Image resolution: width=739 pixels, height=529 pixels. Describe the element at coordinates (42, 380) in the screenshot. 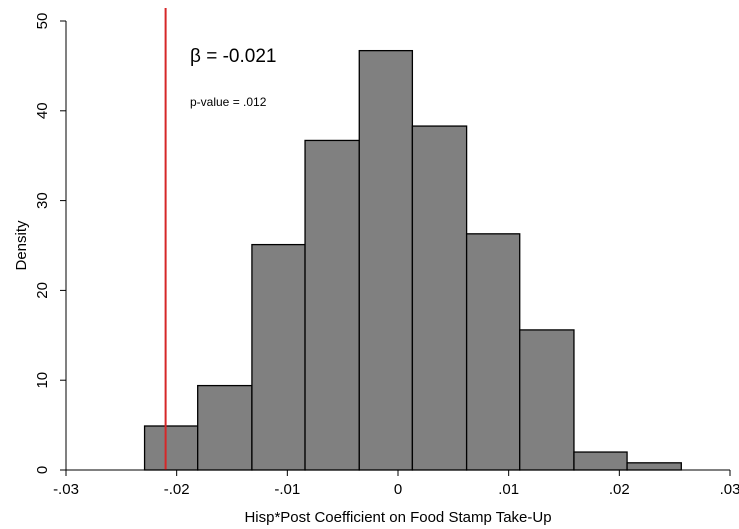

I see `y-tick-label: 10` at that location.